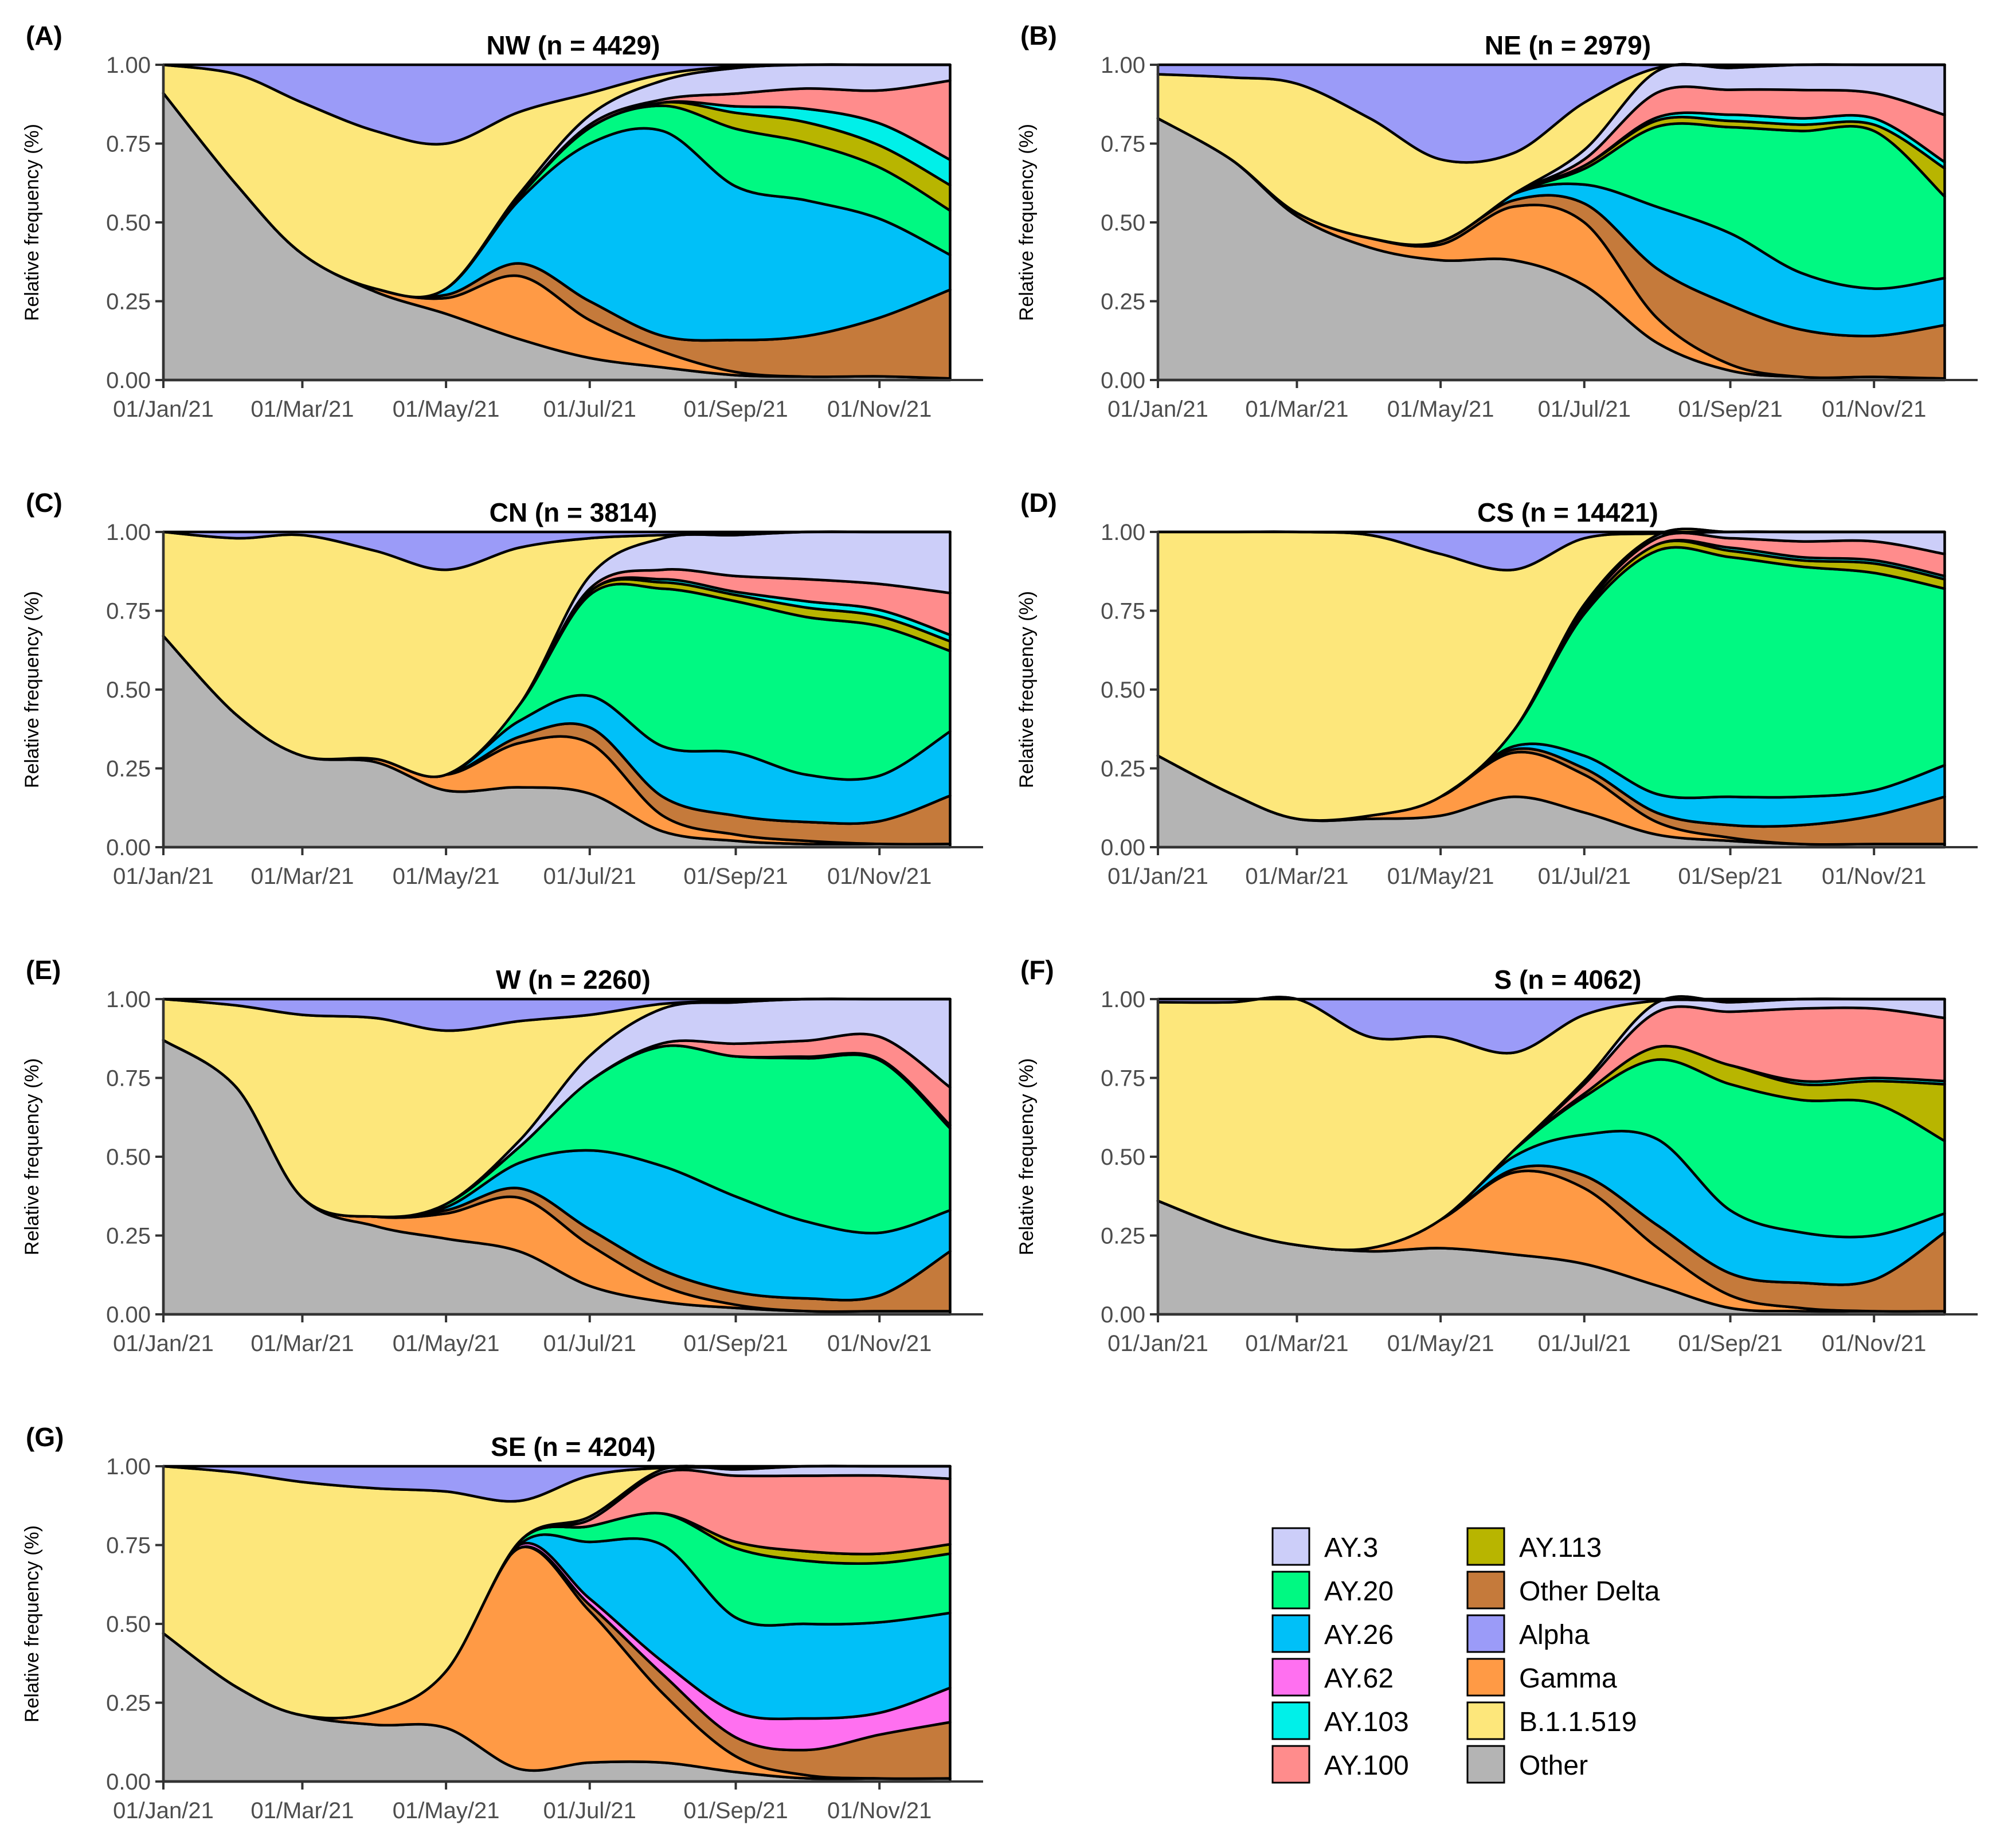 This screenshot has width=1996, height=1848. What do you see at coordinates (1332, 1634) in the screenshot?
I see `legend-item-ay-26: AY.26` at bounding box center [1332, 1634].